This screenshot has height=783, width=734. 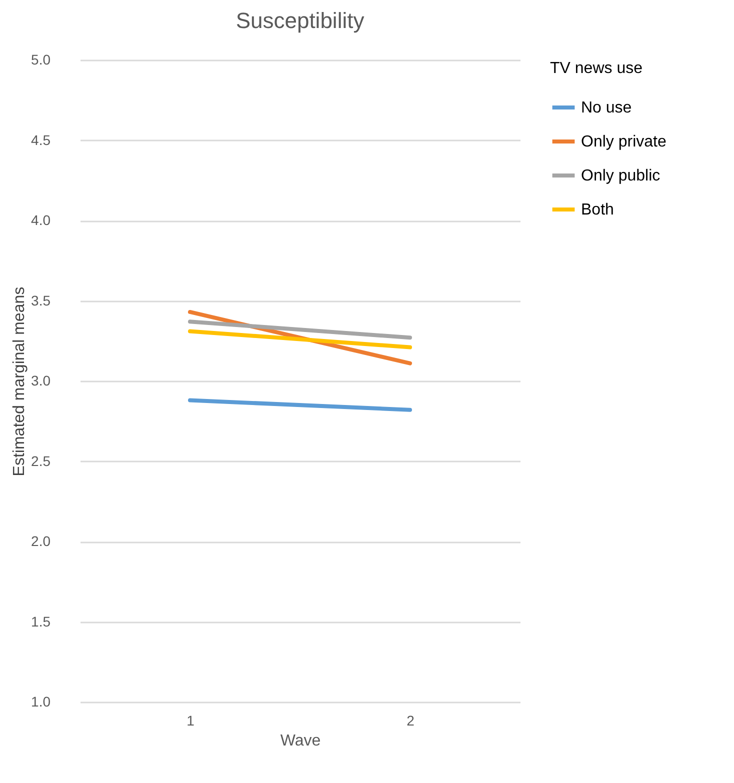 What do you see at coordinates (410, 720) in the screenshot?
I see `x-tick-label: 2` at bounding box center [410, 720].